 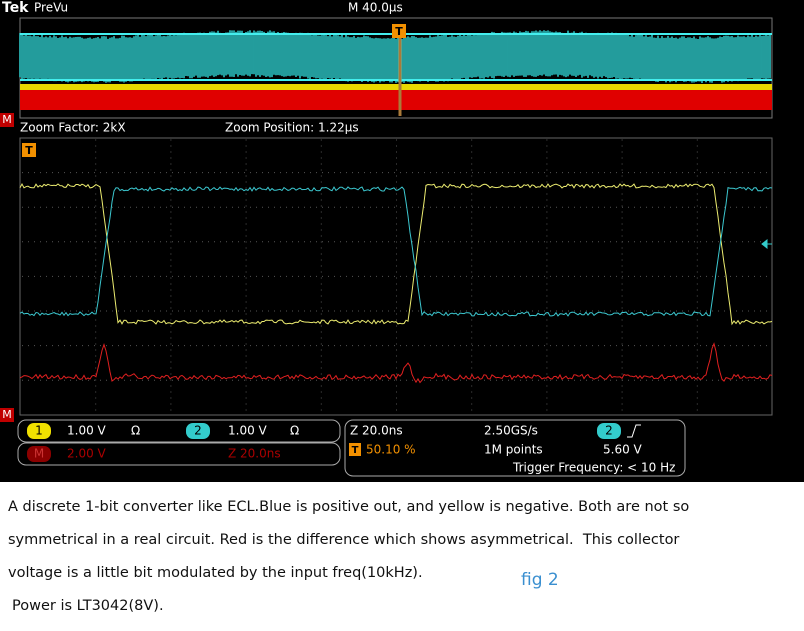 I want to click on trigger-source-badge, so click(x=609, y=431).